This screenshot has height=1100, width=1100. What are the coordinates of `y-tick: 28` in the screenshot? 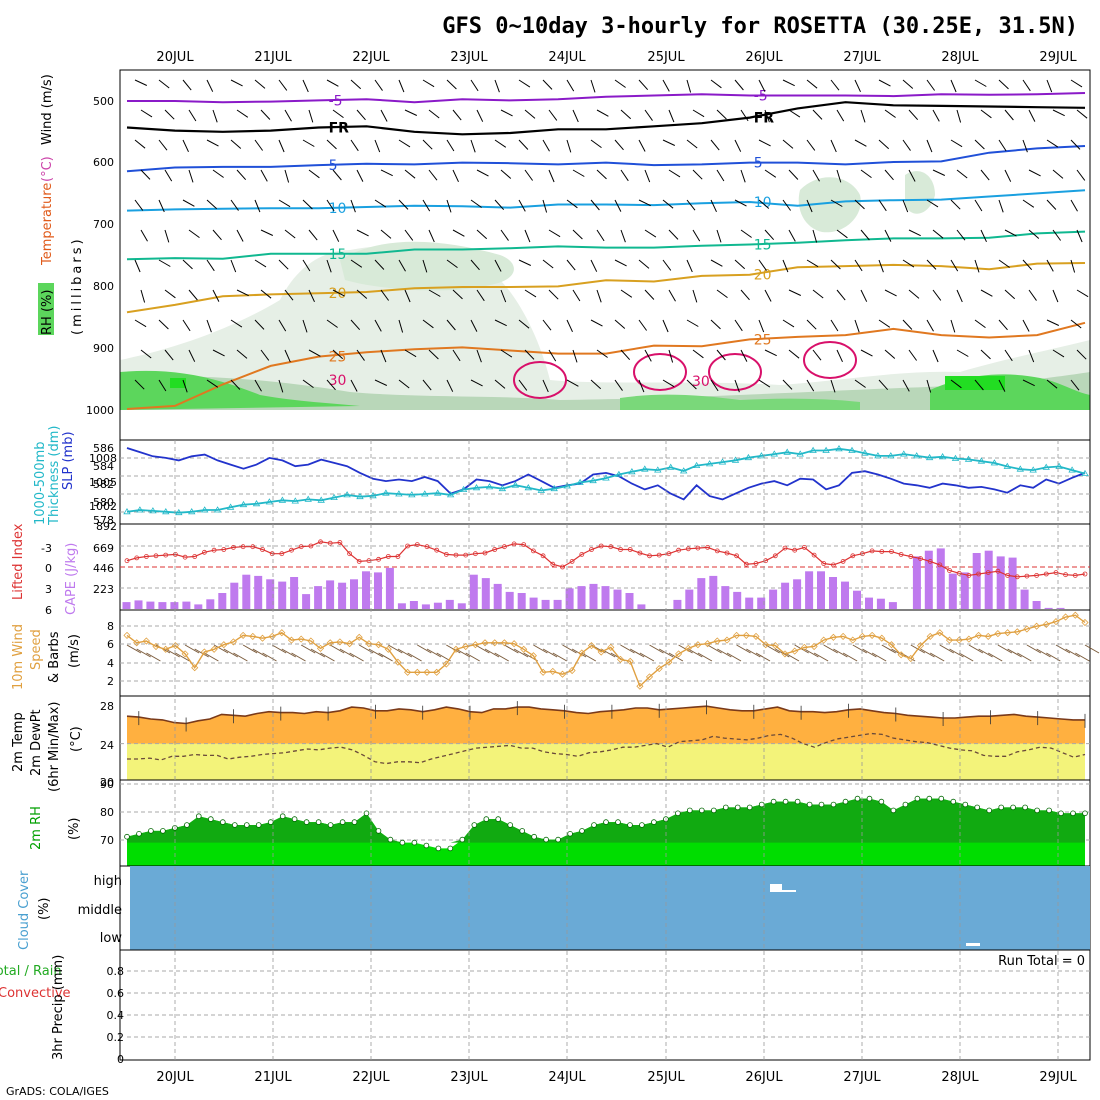 It's located at (107, 706).